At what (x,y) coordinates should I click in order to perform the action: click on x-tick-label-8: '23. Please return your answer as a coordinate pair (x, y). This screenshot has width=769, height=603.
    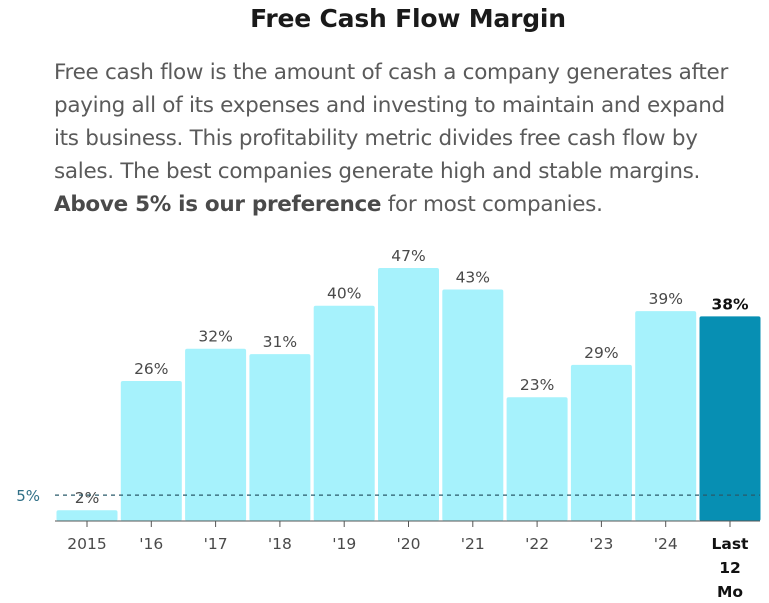
    Looking at the image, I should click on (601, 544).